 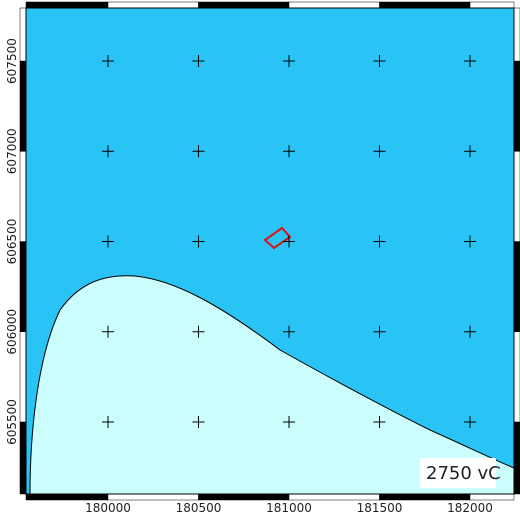 I want to click on y-tick-label: 607000, so click(x=12, y=151).